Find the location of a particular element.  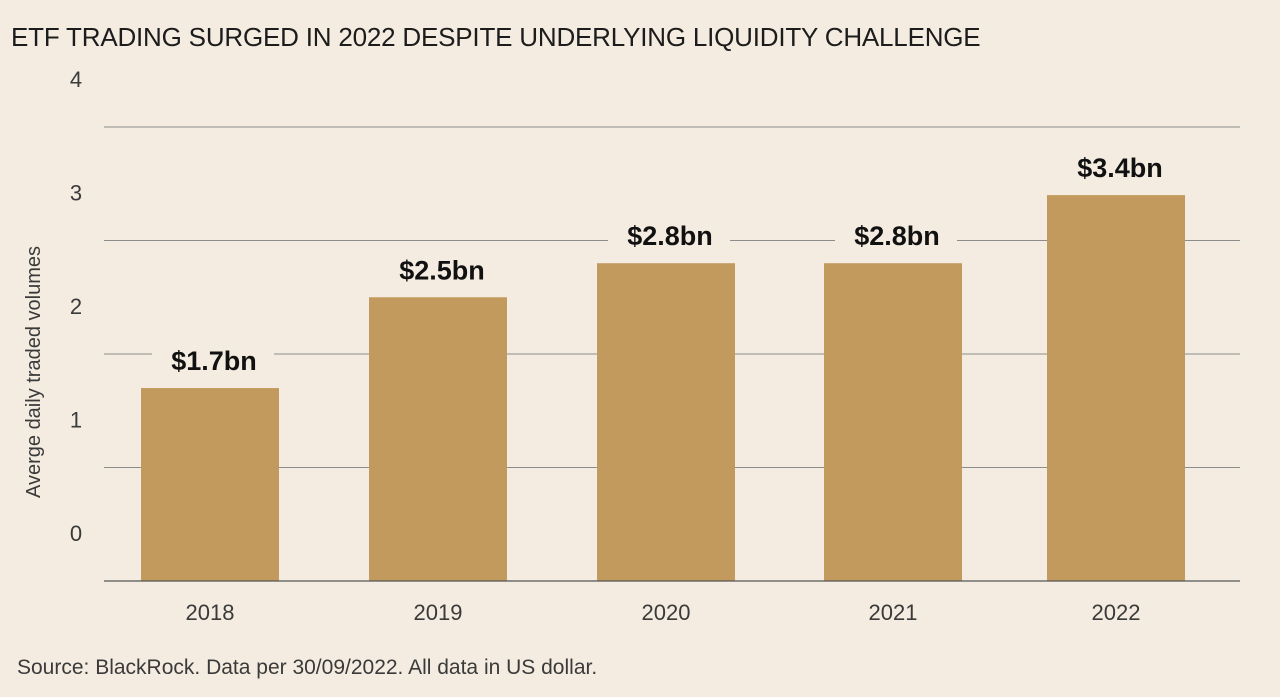

bar-2021 is located at coordinates (893, 422).